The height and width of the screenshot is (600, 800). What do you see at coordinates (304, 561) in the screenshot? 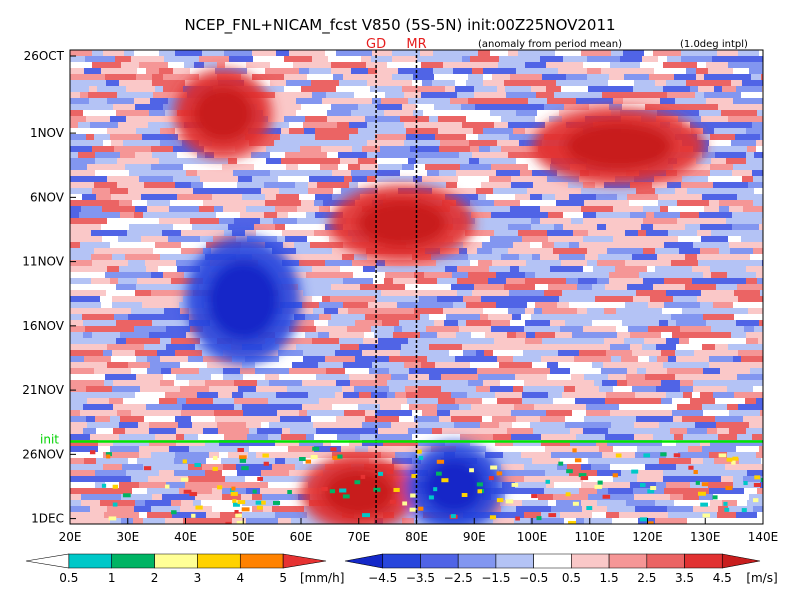
I see `rain-colorbar-swatch` at bounding box center [304, 561].